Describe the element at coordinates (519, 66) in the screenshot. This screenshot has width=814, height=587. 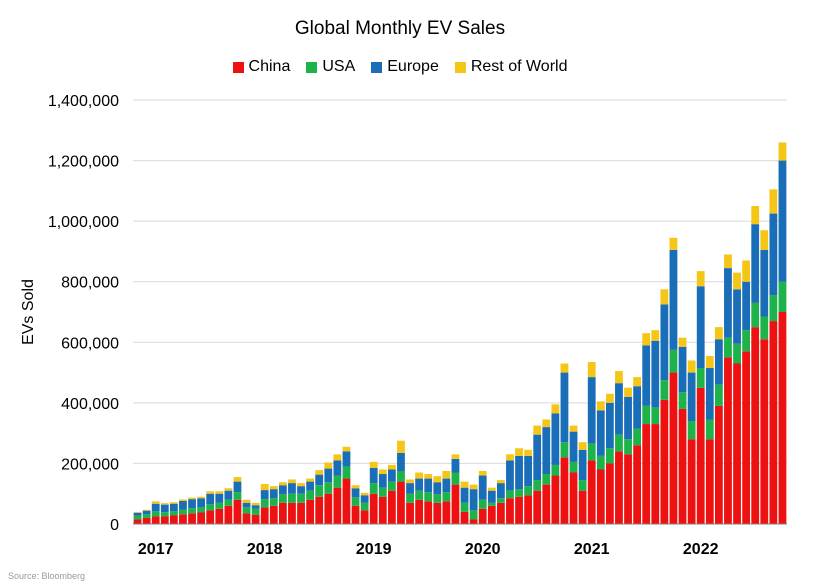
I see `legend-label-rest-of-world: Rest of World` at that location.